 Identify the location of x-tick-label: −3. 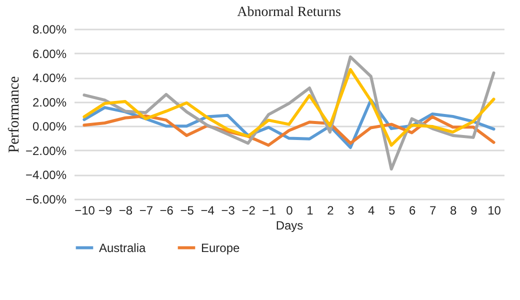
(228, 211).